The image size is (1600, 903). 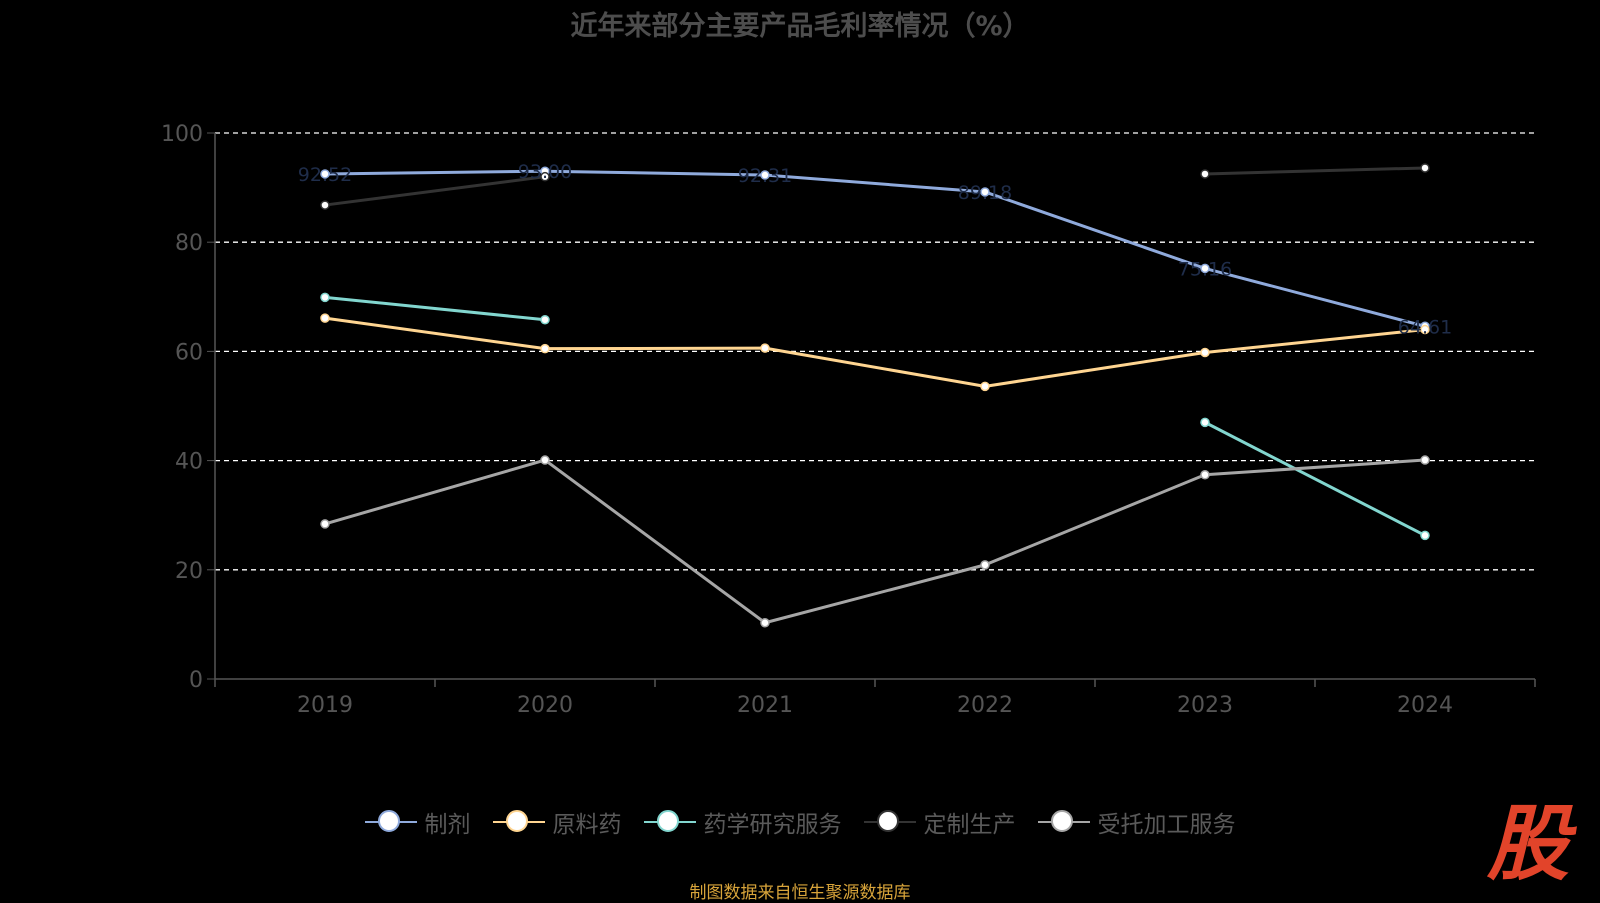 What do you see at coordinates (1166, 825) in the screenshot?
I see `legend-label: 受托加工服务` at bounding box center [1166, 825].